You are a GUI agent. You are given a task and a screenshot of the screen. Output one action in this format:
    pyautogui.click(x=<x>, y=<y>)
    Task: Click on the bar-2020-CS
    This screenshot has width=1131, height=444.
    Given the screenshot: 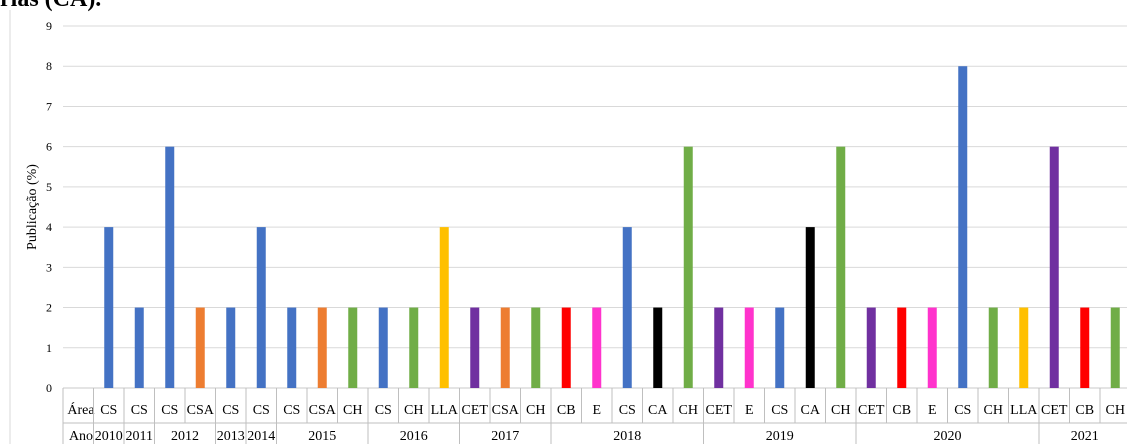 What is the action you would take?
    pyautogui.click(x=963, y=227)
    